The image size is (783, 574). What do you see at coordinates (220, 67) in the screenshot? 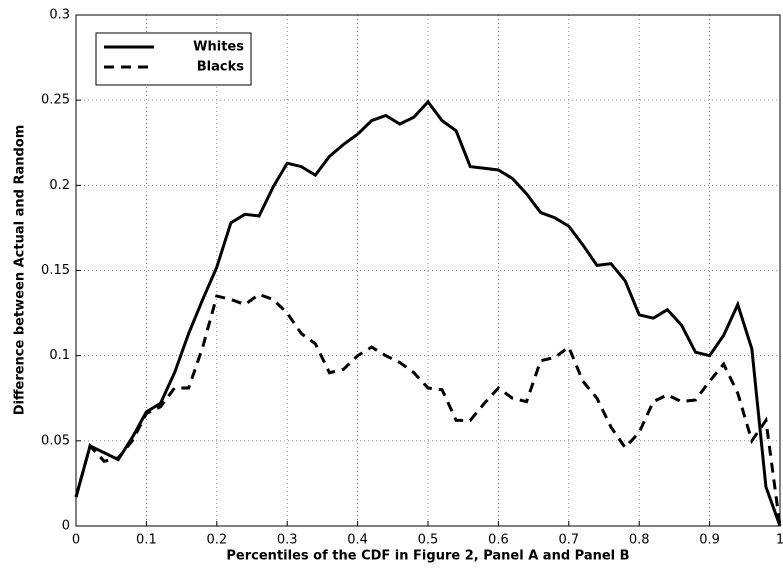
I see `legend-label: Blacks` at bounding box center [220, 67].